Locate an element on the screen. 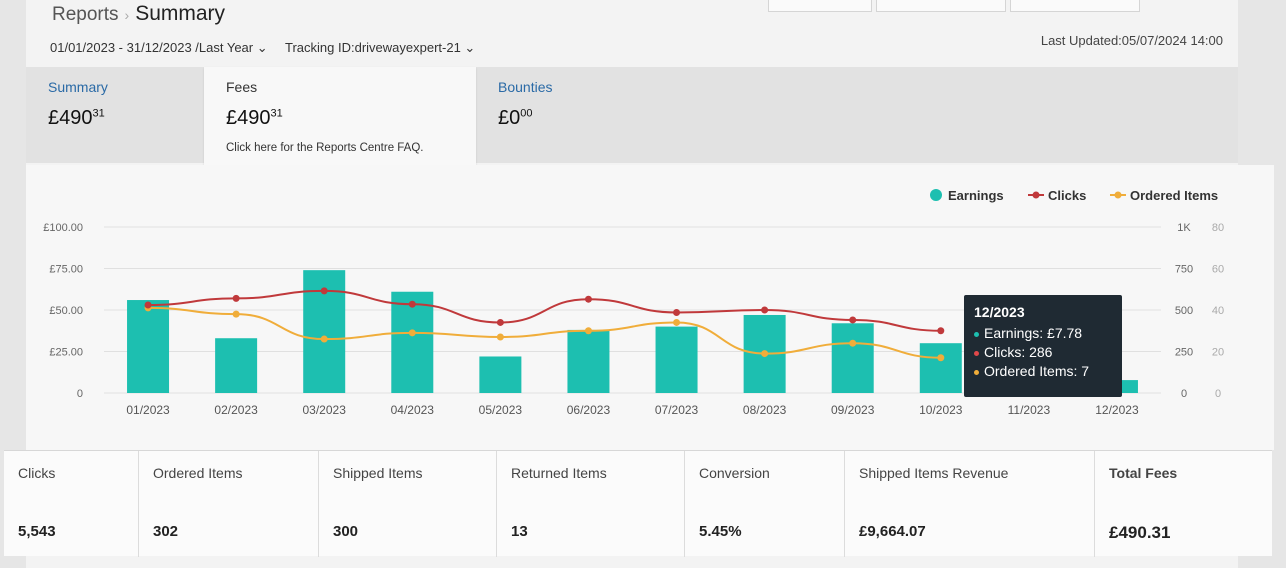  tooltip-clicks-row: Clicks: 286 is located at coordinates (1043, 352).